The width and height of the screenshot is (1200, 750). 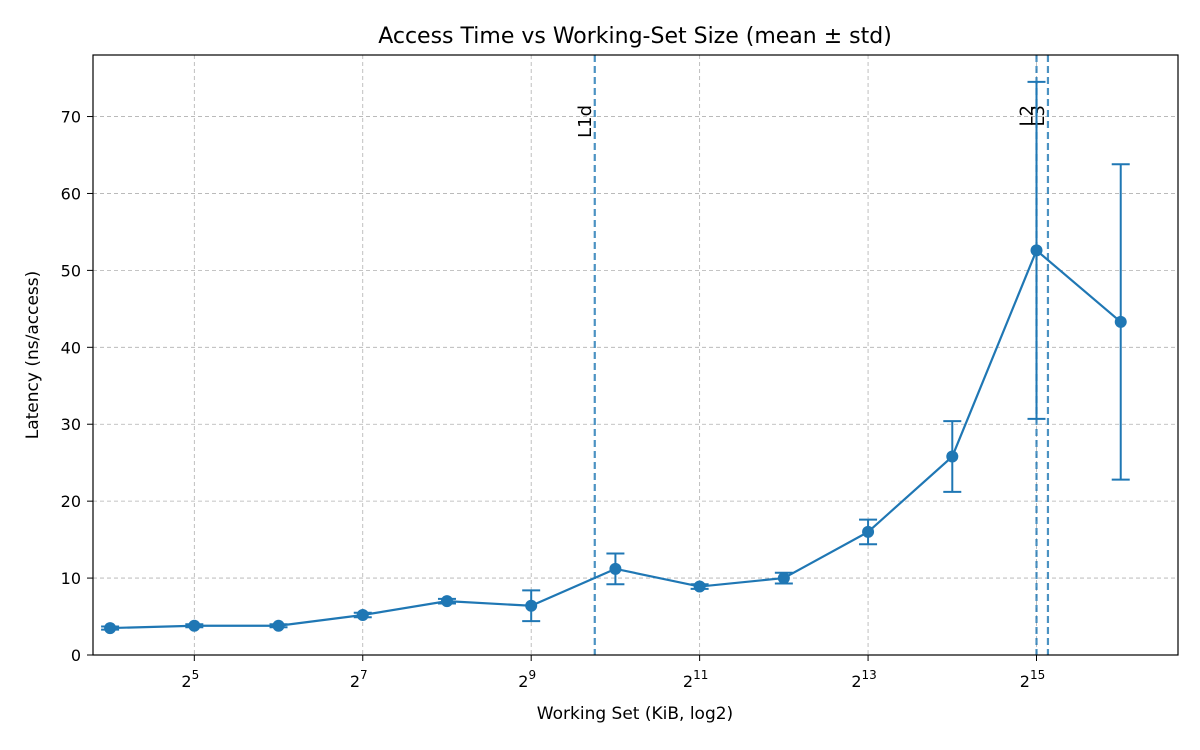 I want to click on y-tick-label: 0, so click(x=76, y=655).